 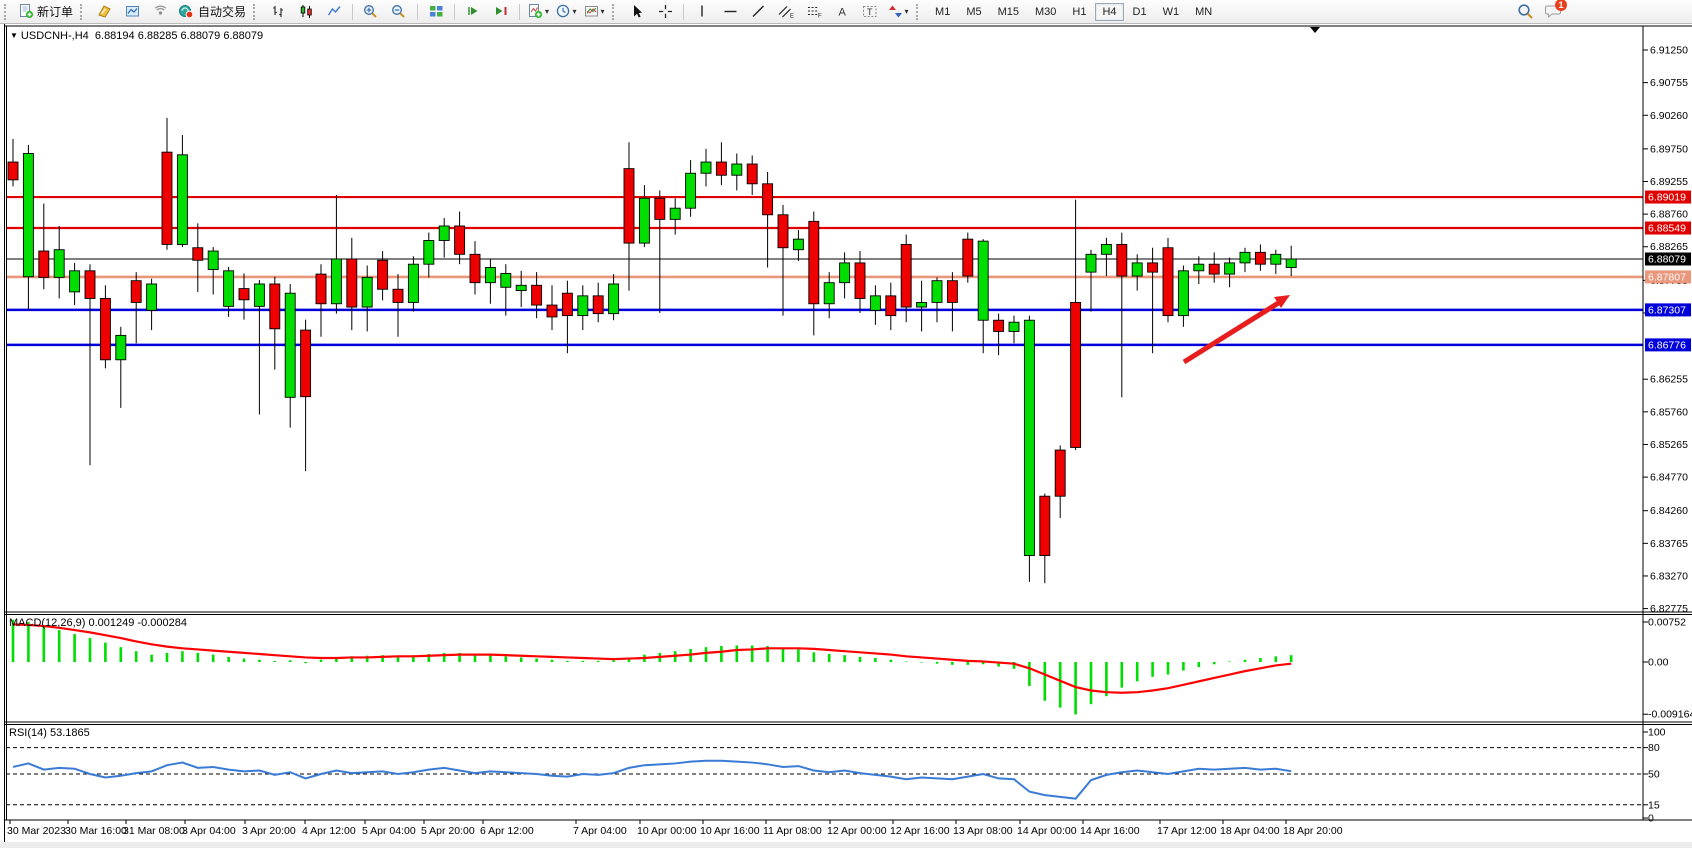 I want to click on indicators-button: ▾, so click(x=538, y=12).